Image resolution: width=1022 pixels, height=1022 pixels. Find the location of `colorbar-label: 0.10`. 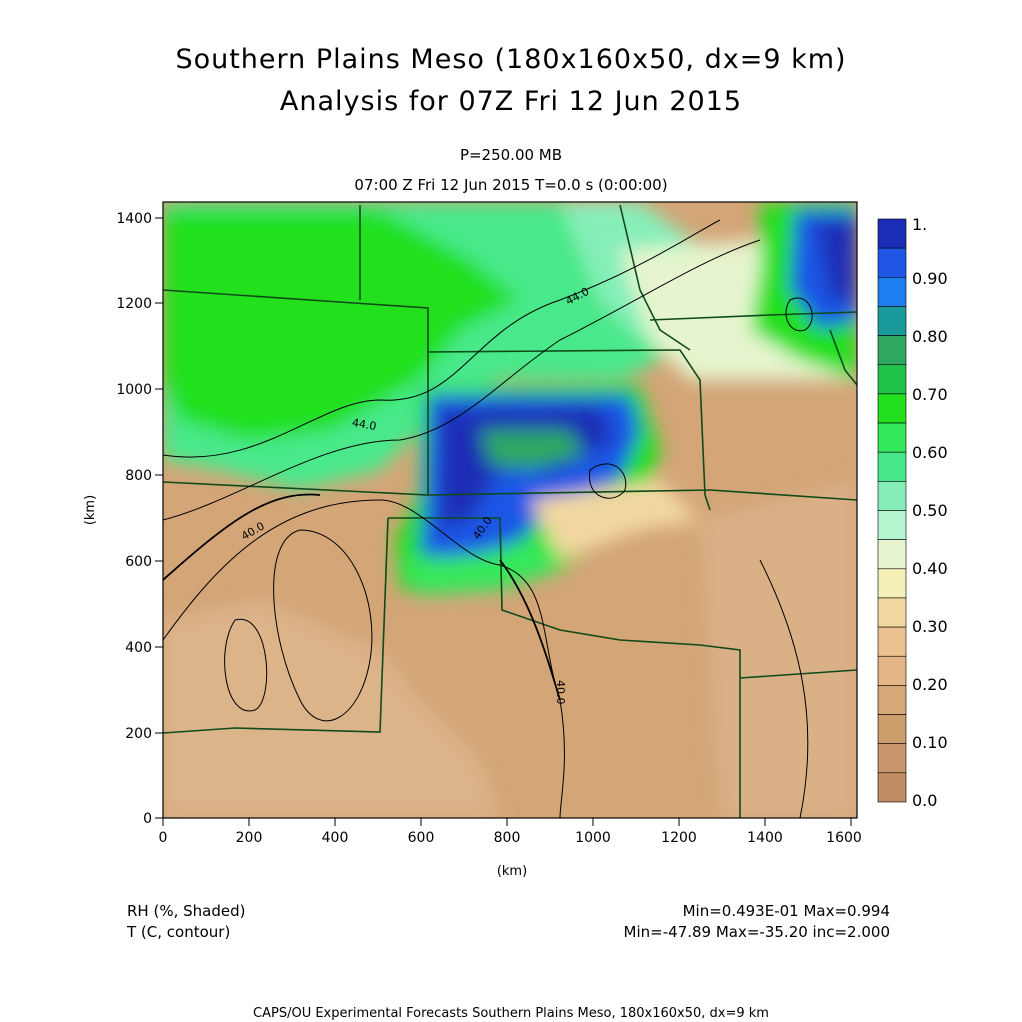

colorbar-label: 0.10 is located at coordinates (930, 742).